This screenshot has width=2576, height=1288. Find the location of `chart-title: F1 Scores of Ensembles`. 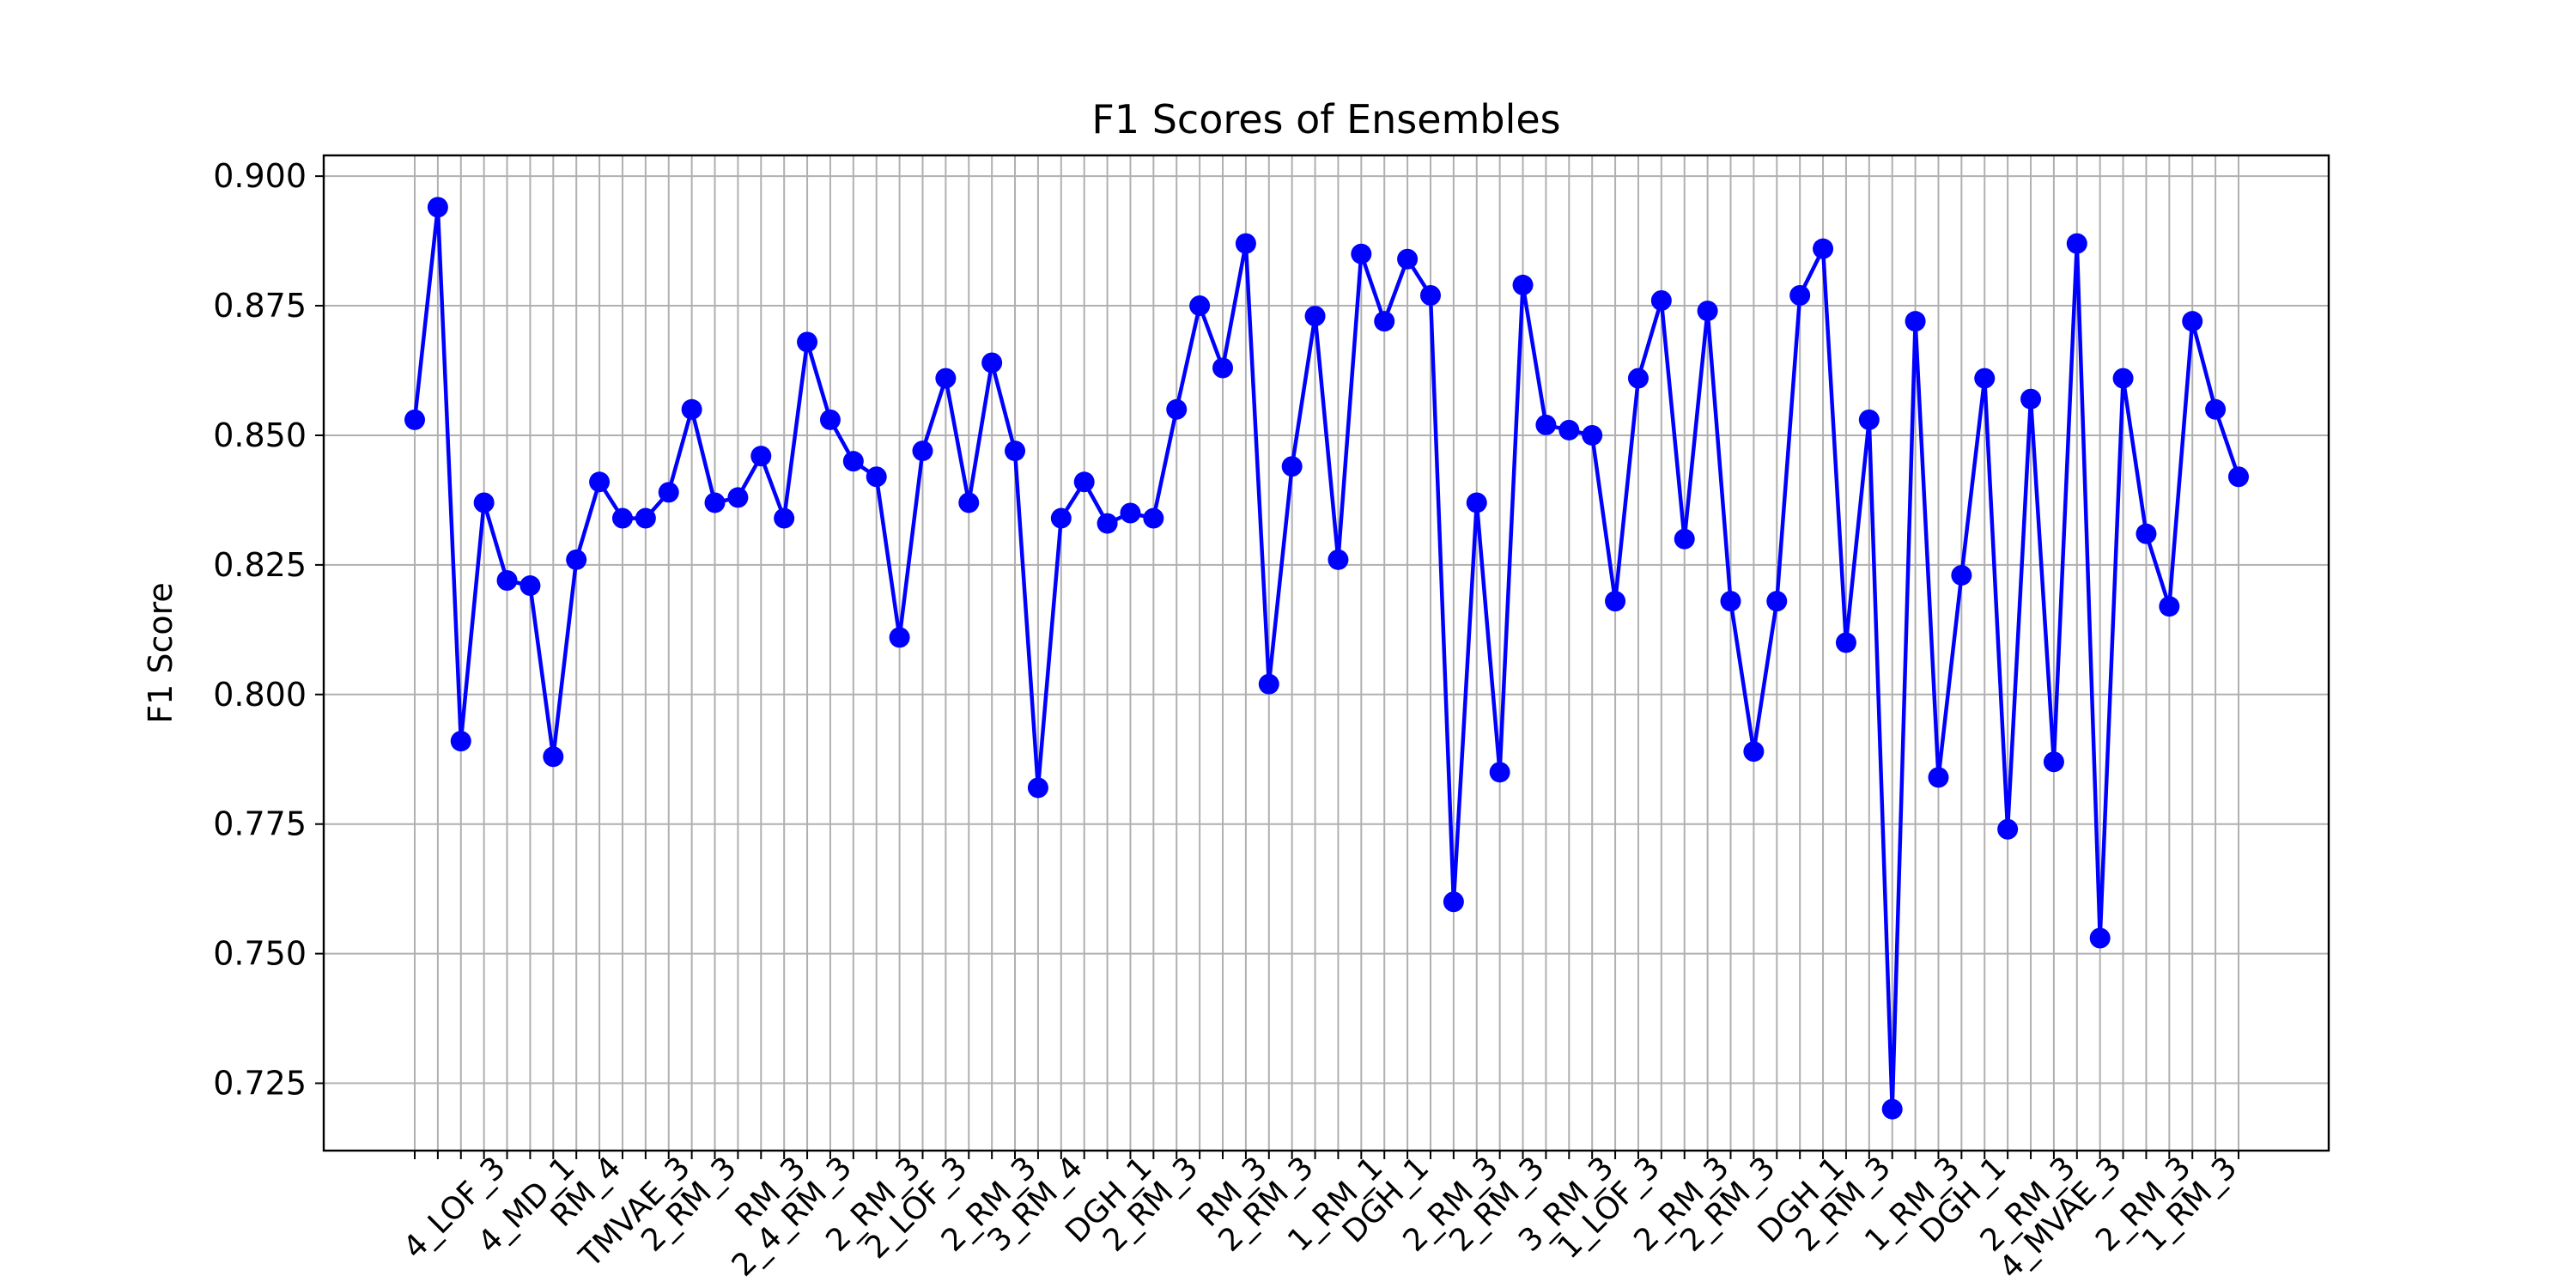

chart-title: F1 Scores of Ensembles is located at coordinates (1325, 119).